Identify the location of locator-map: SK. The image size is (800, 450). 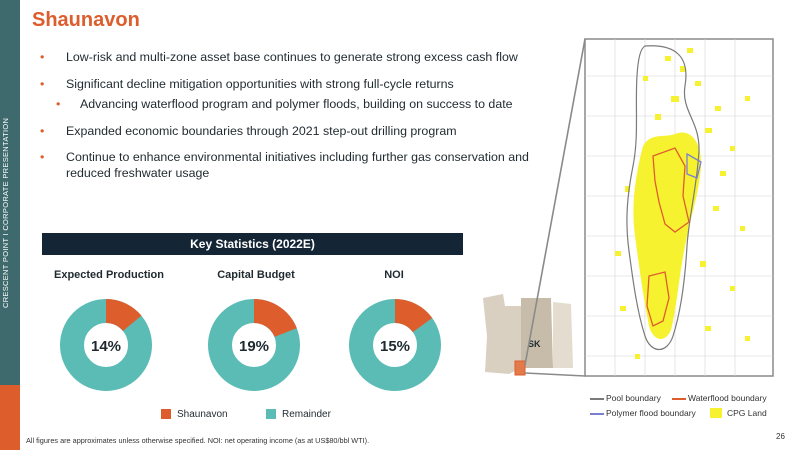
(528, 335).